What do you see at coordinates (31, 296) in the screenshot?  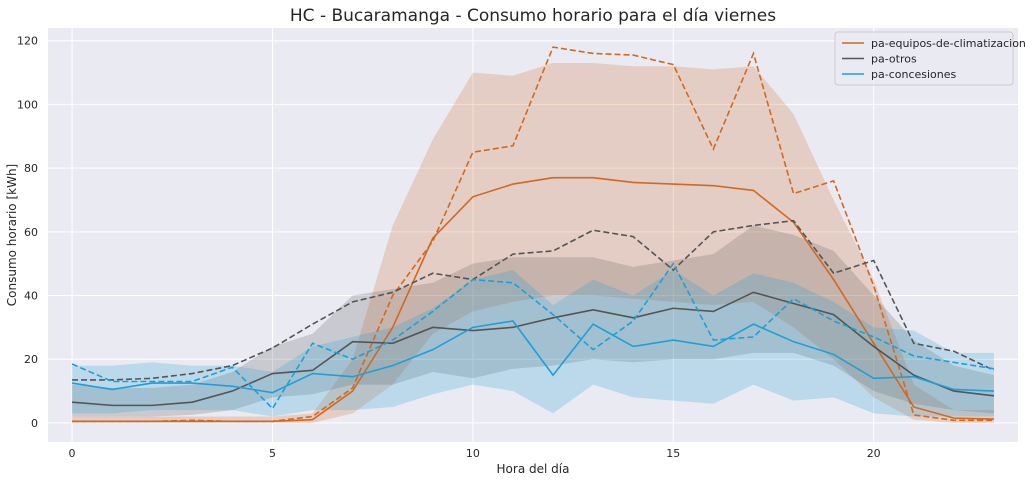 I see `y-tick-label: 40` at bounding box center [31, 296].